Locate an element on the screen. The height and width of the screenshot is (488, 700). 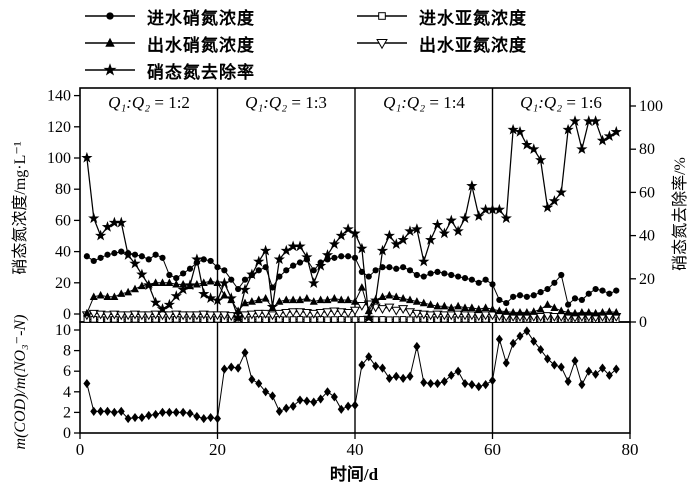
star-legend-icon is located at coordinates (110, 70).